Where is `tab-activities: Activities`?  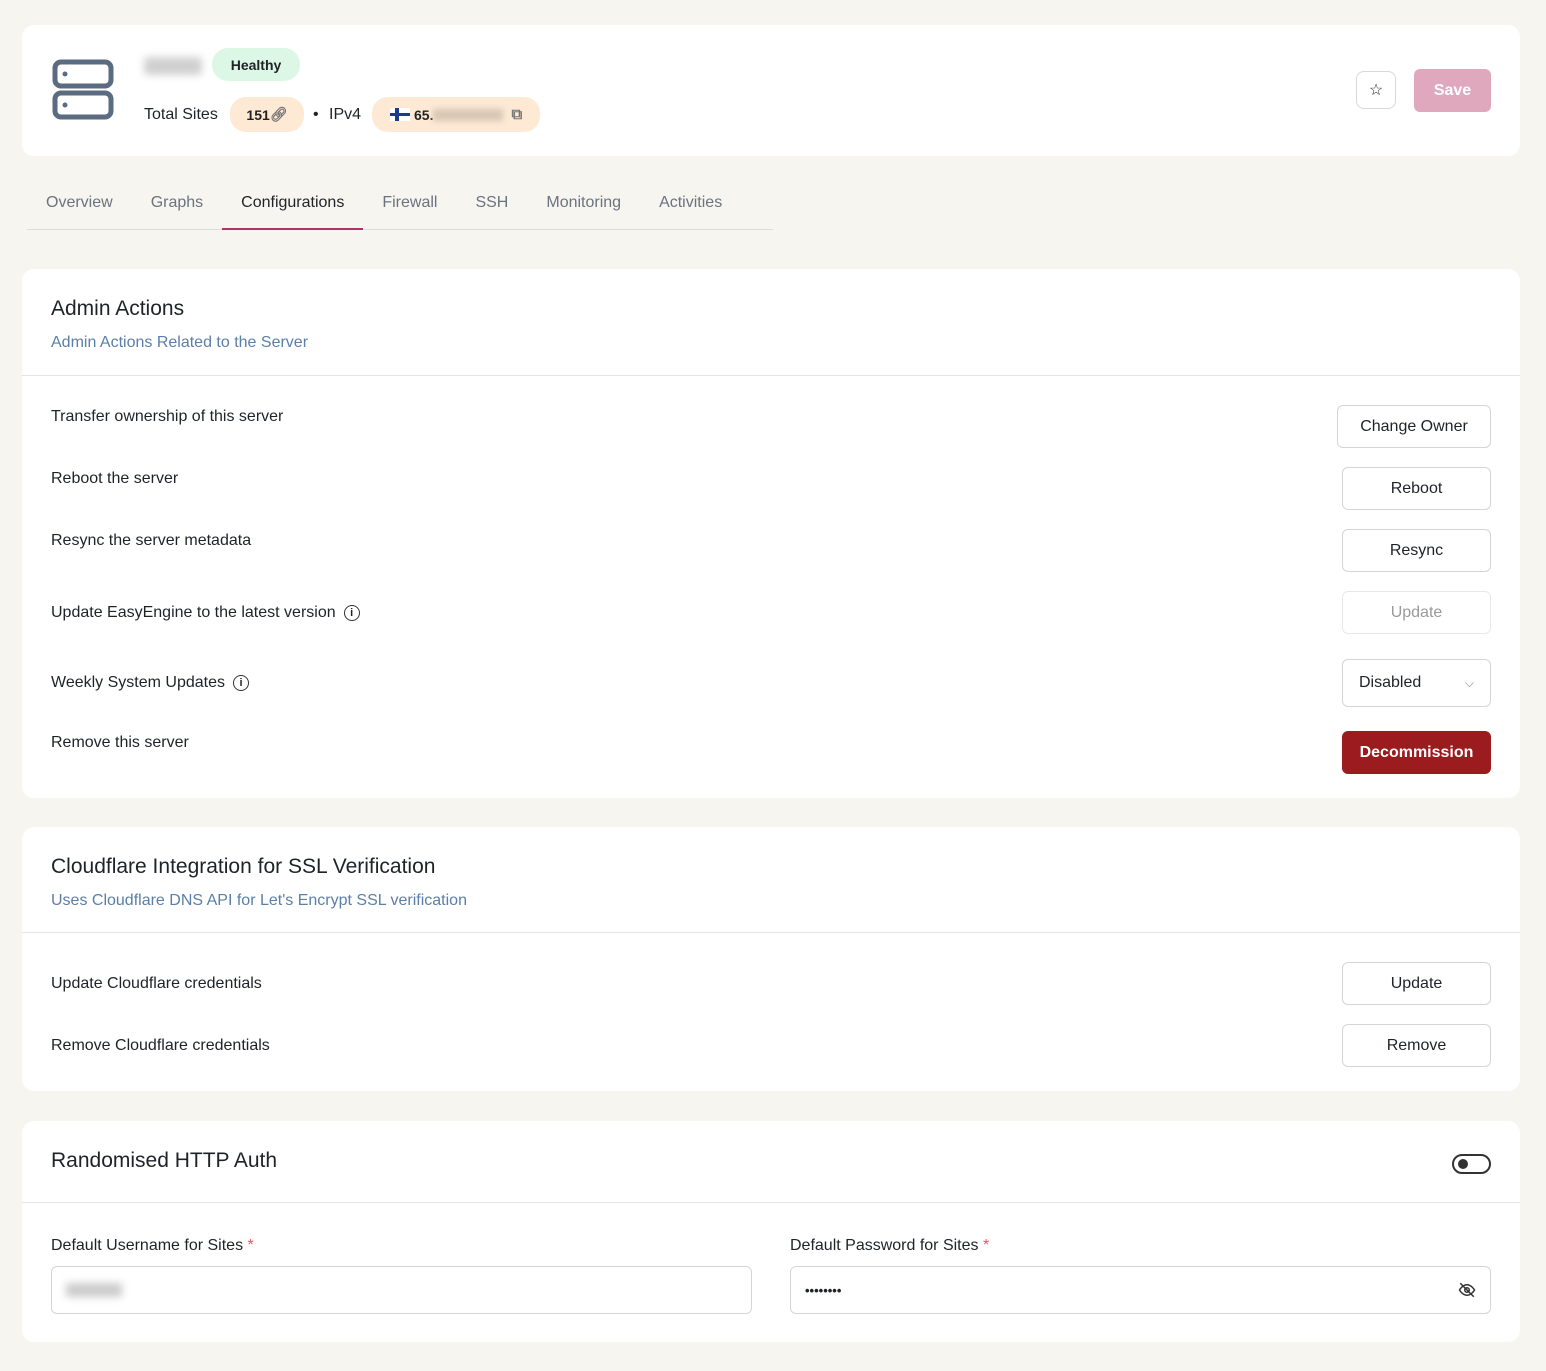
tab-activities: Activities is located at coordinates (691, 202).